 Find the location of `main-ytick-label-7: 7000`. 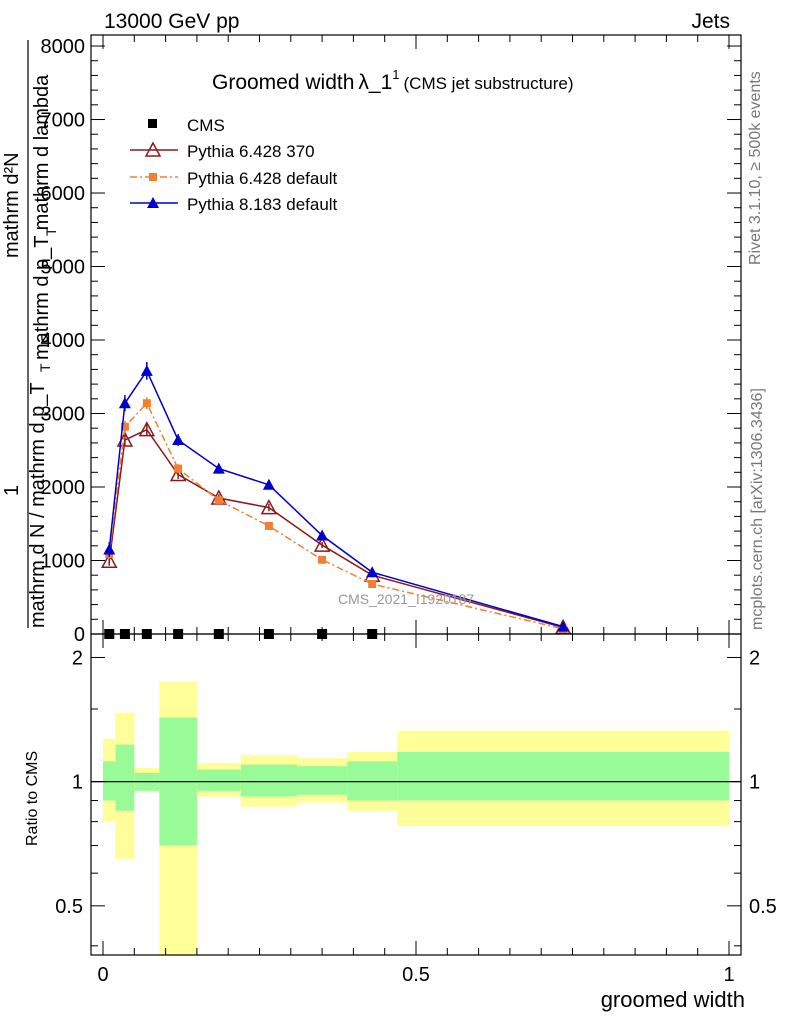

main-ytick-label-7: 7000 is located at coordinates (63, 121).